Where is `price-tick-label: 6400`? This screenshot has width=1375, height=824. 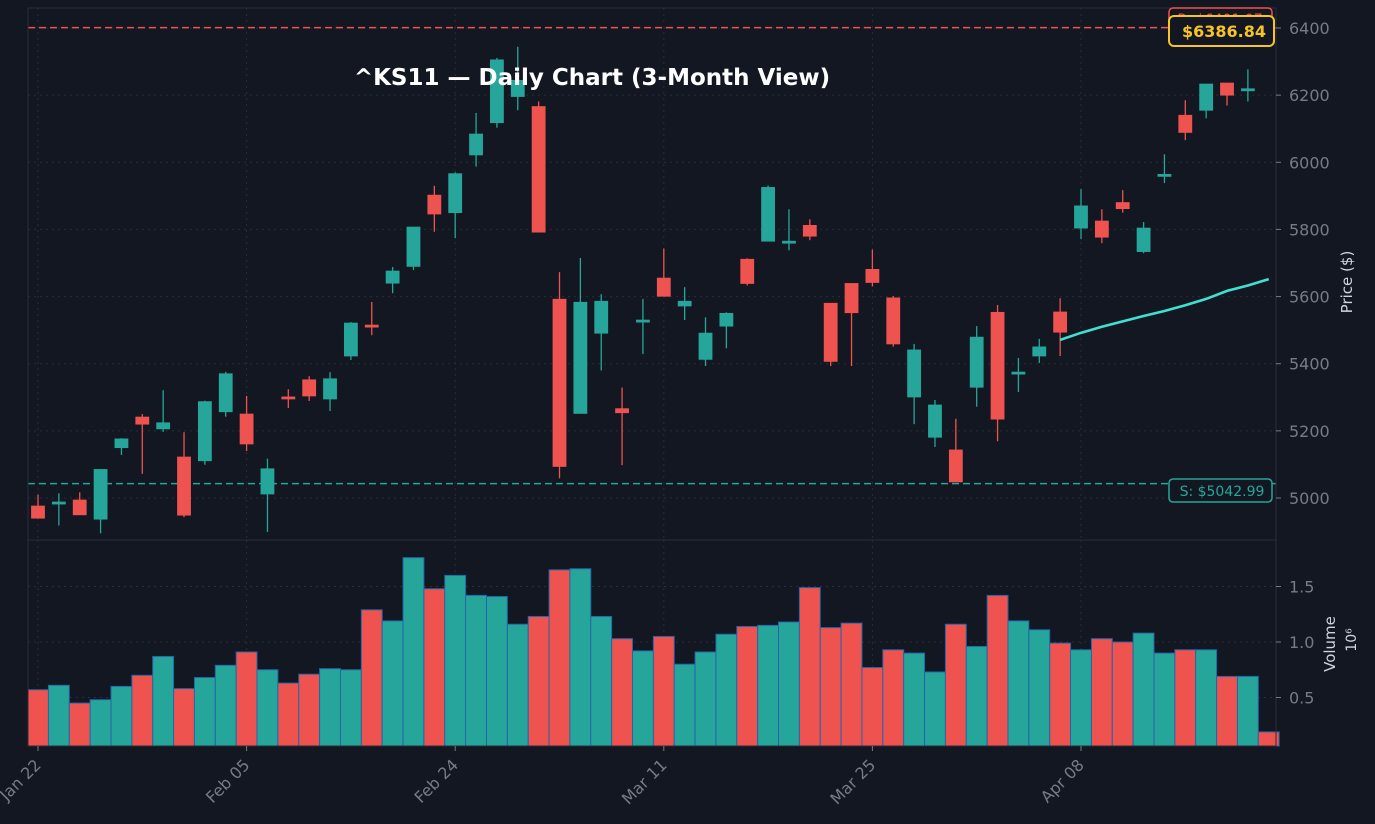
price-tick-label: 6400 is located at coordinates (1309, 28).